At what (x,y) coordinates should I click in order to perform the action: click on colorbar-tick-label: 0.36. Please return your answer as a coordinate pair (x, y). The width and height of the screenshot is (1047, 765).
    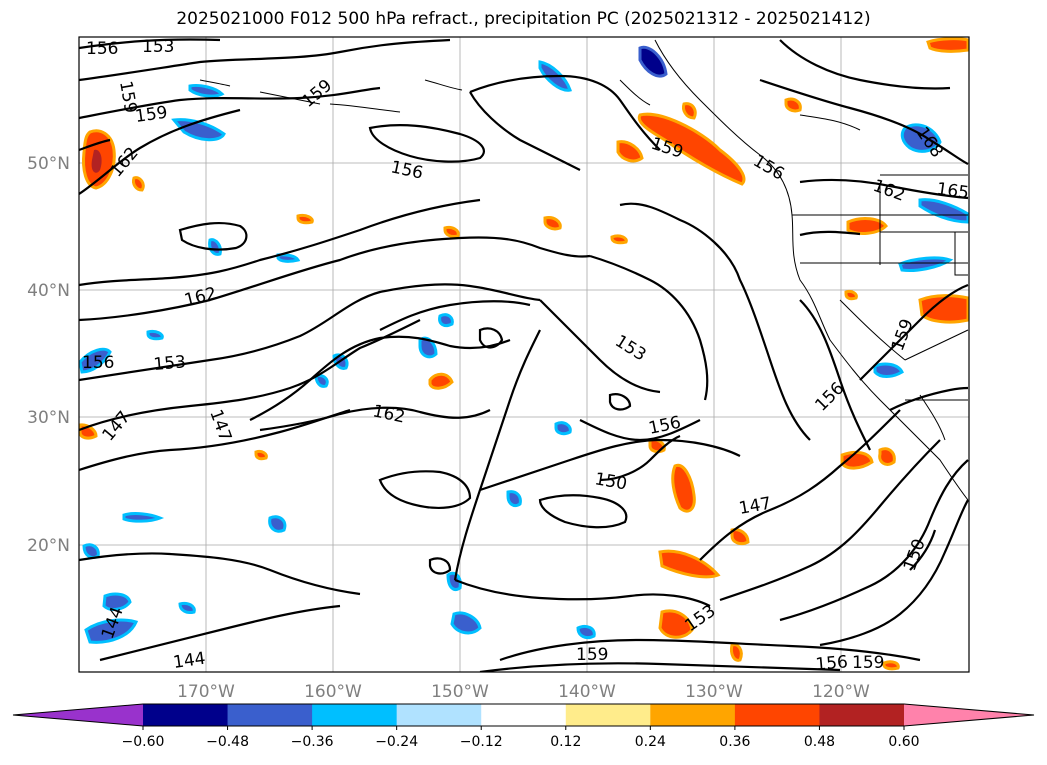
    Looking at the image, I should click on (734, 742).